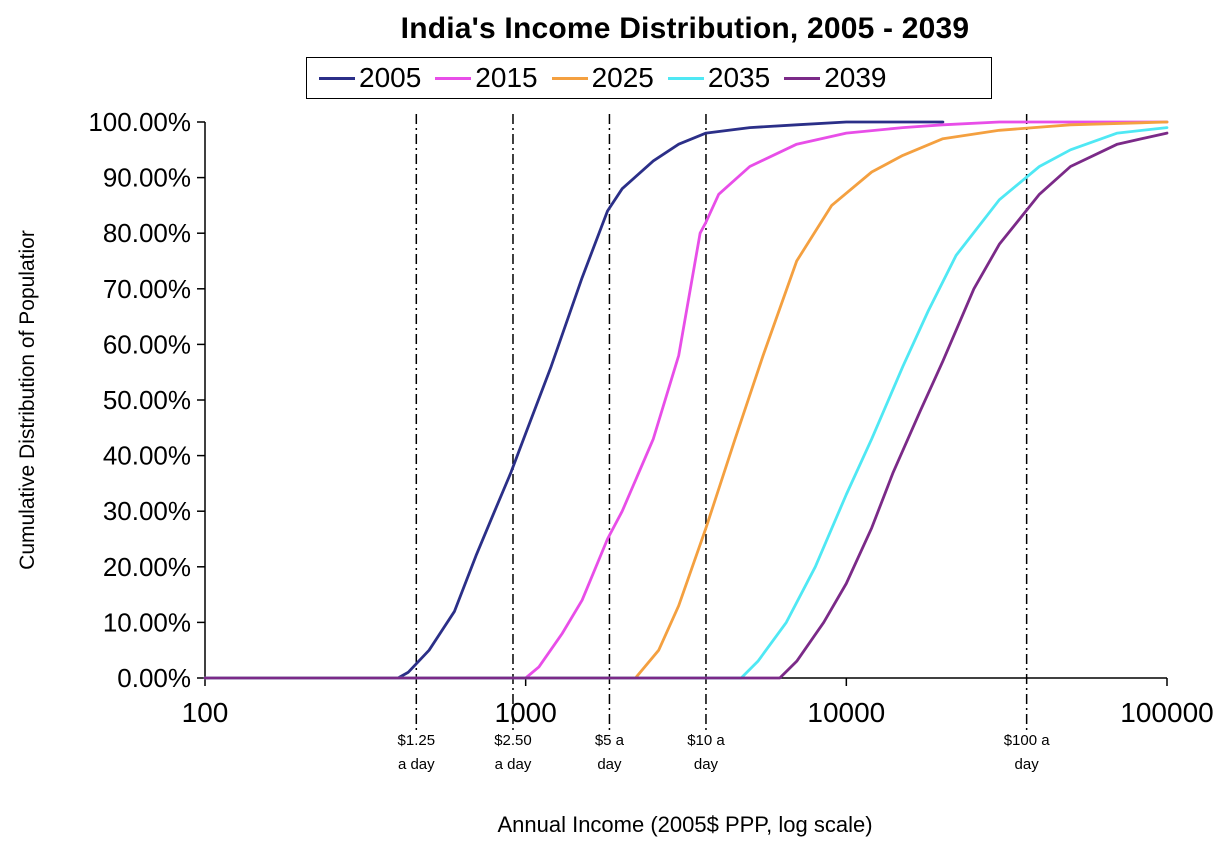  I want to click on legend-item: 2025, so click(602, 78).